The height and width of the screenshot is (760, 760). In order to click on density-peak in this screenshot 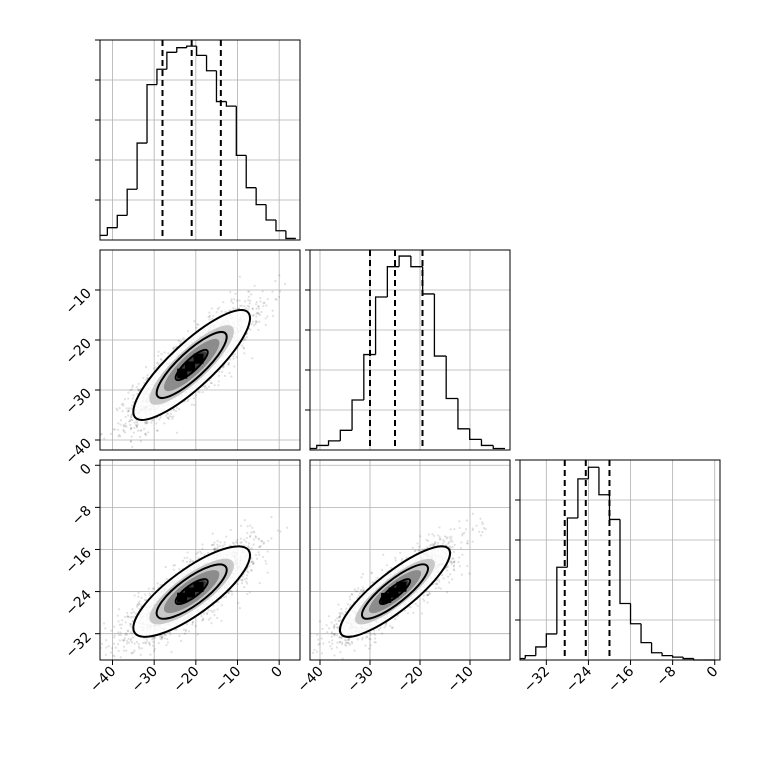, I will do `click(182, 373)`.